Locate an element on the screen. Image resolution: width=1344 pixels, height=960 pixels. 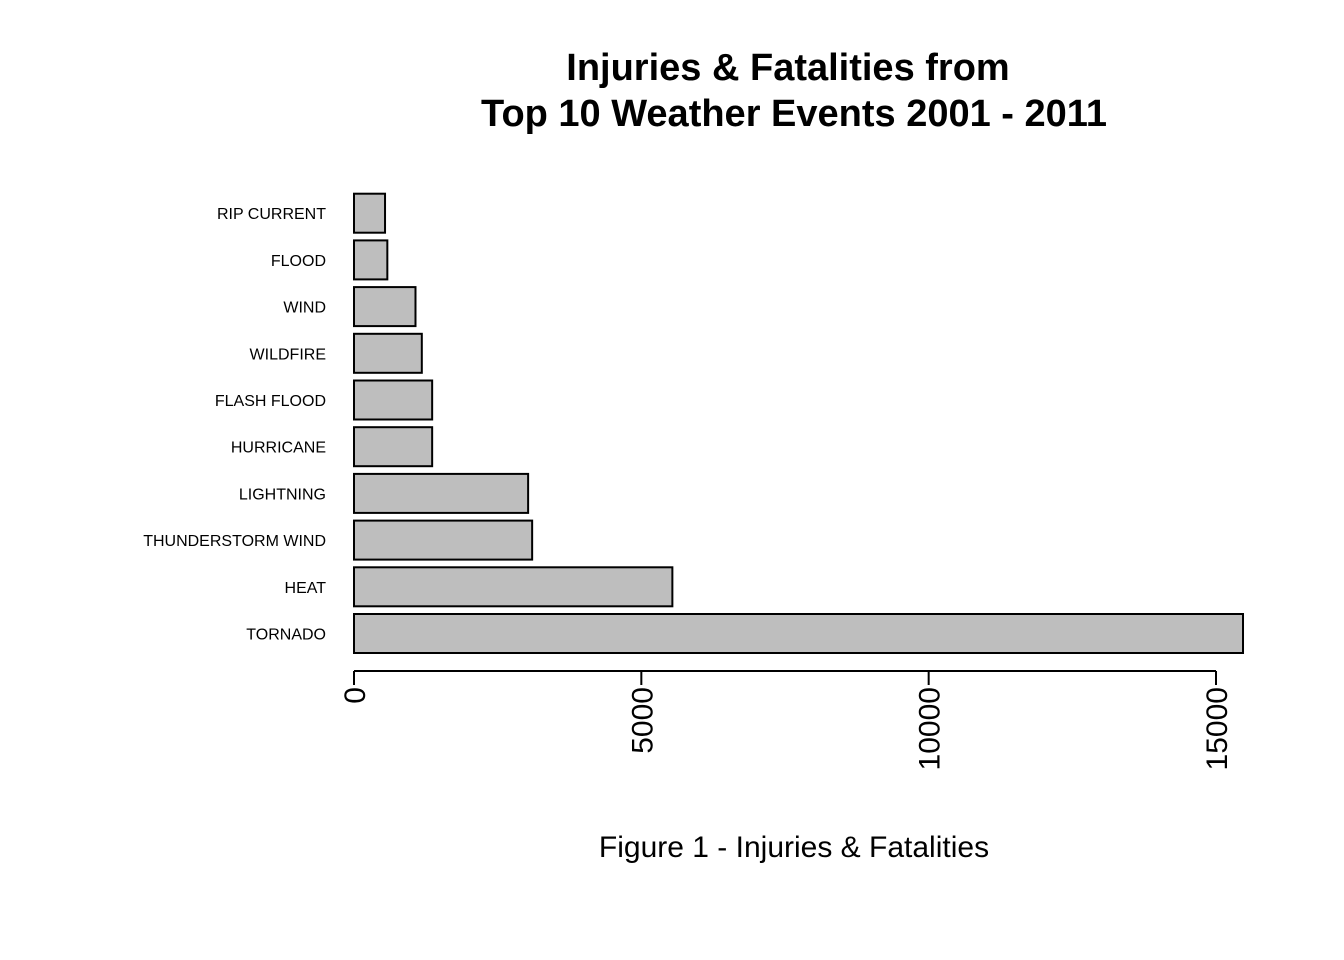
category-label-rip-current: RIP CURRENT is located at coordinates (271, 214).